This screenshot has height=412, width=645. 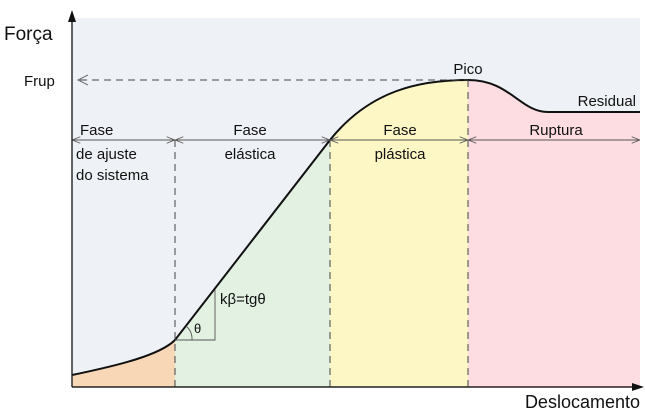 I want to click on frup-label: Frup, so click(x=39, y=81).